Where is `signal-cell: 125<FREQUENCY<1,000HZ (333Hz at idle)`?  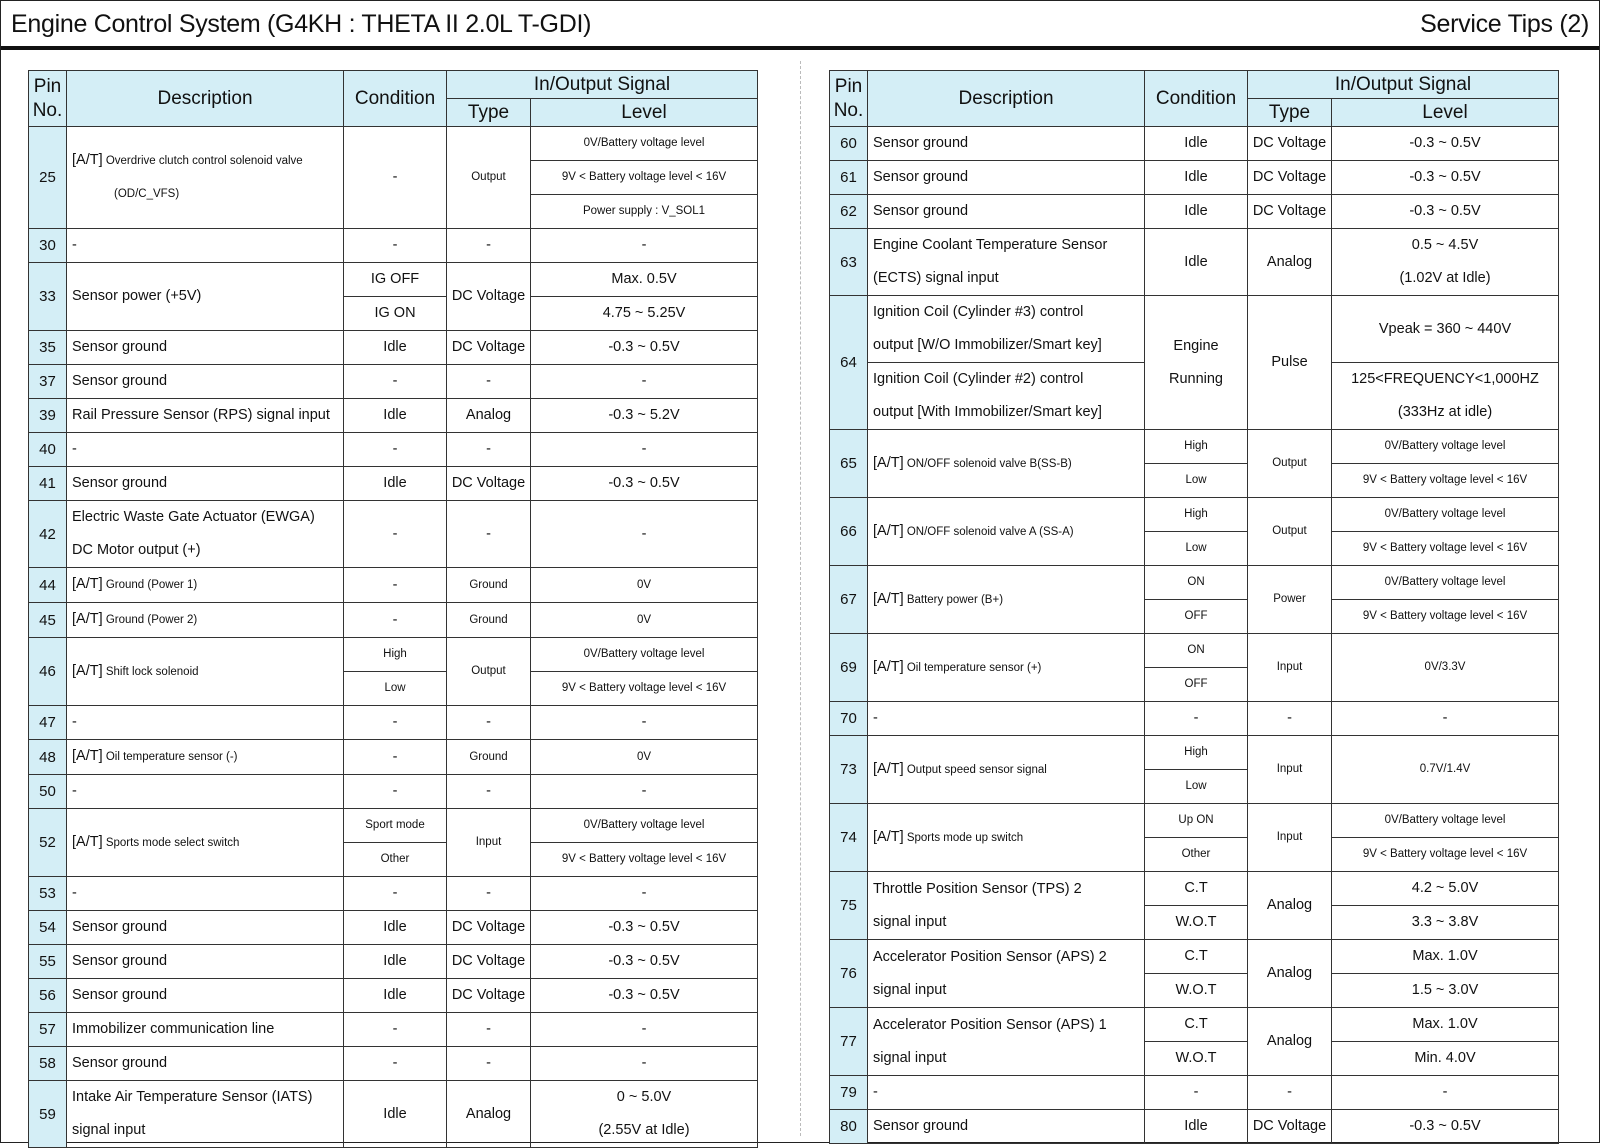
signal-cell: 125<FREQUENCY<1,000HZ (333Hz at idle) is located at coordinates (1445, 396).